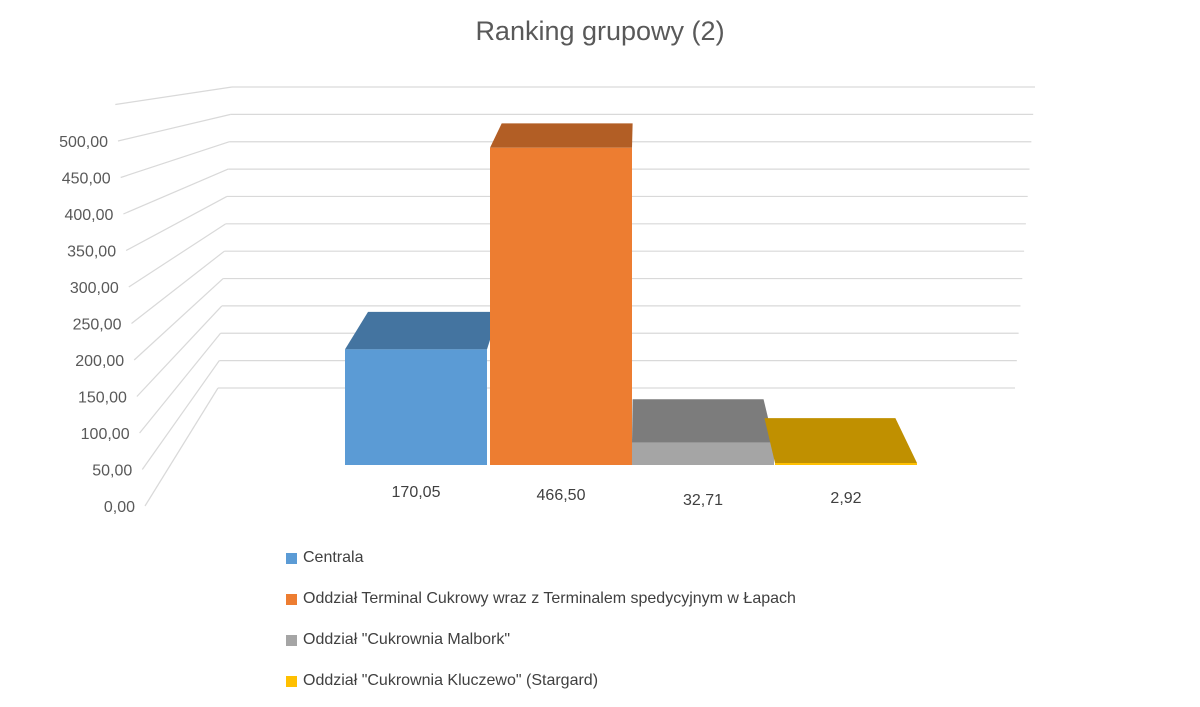 This screenshot has width=1200, height=707. Describe the element at coordinates (451, 680) in the screenshot. I see `legend-label: Oddział "Cukrownia Kluczewo" (Stargard)` at that location.